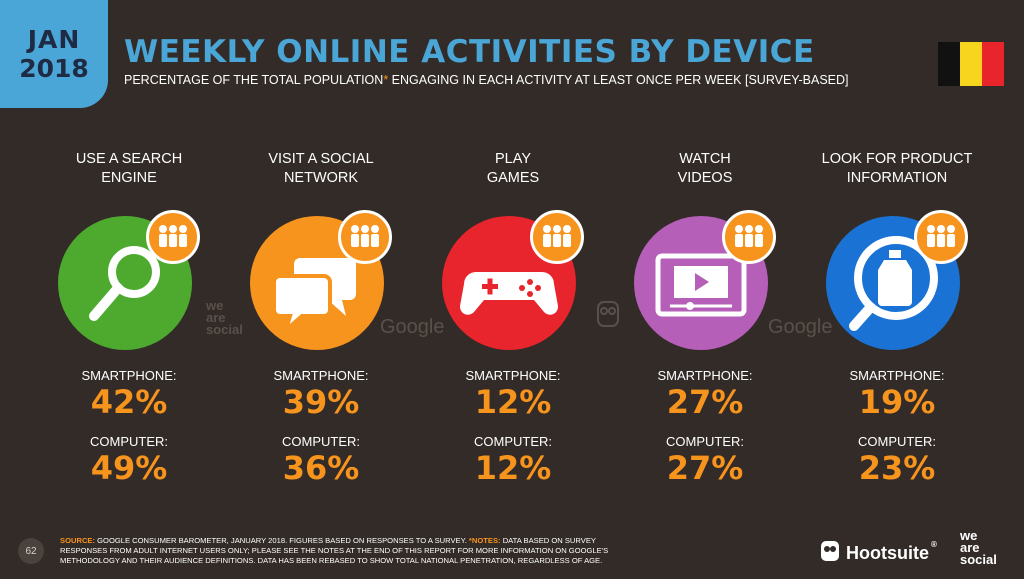  Describe the element at coordinates (897, 168) in the screenshot. I see `activity-label: LOOK FOR PRODUCT INFORMATION` at that location.